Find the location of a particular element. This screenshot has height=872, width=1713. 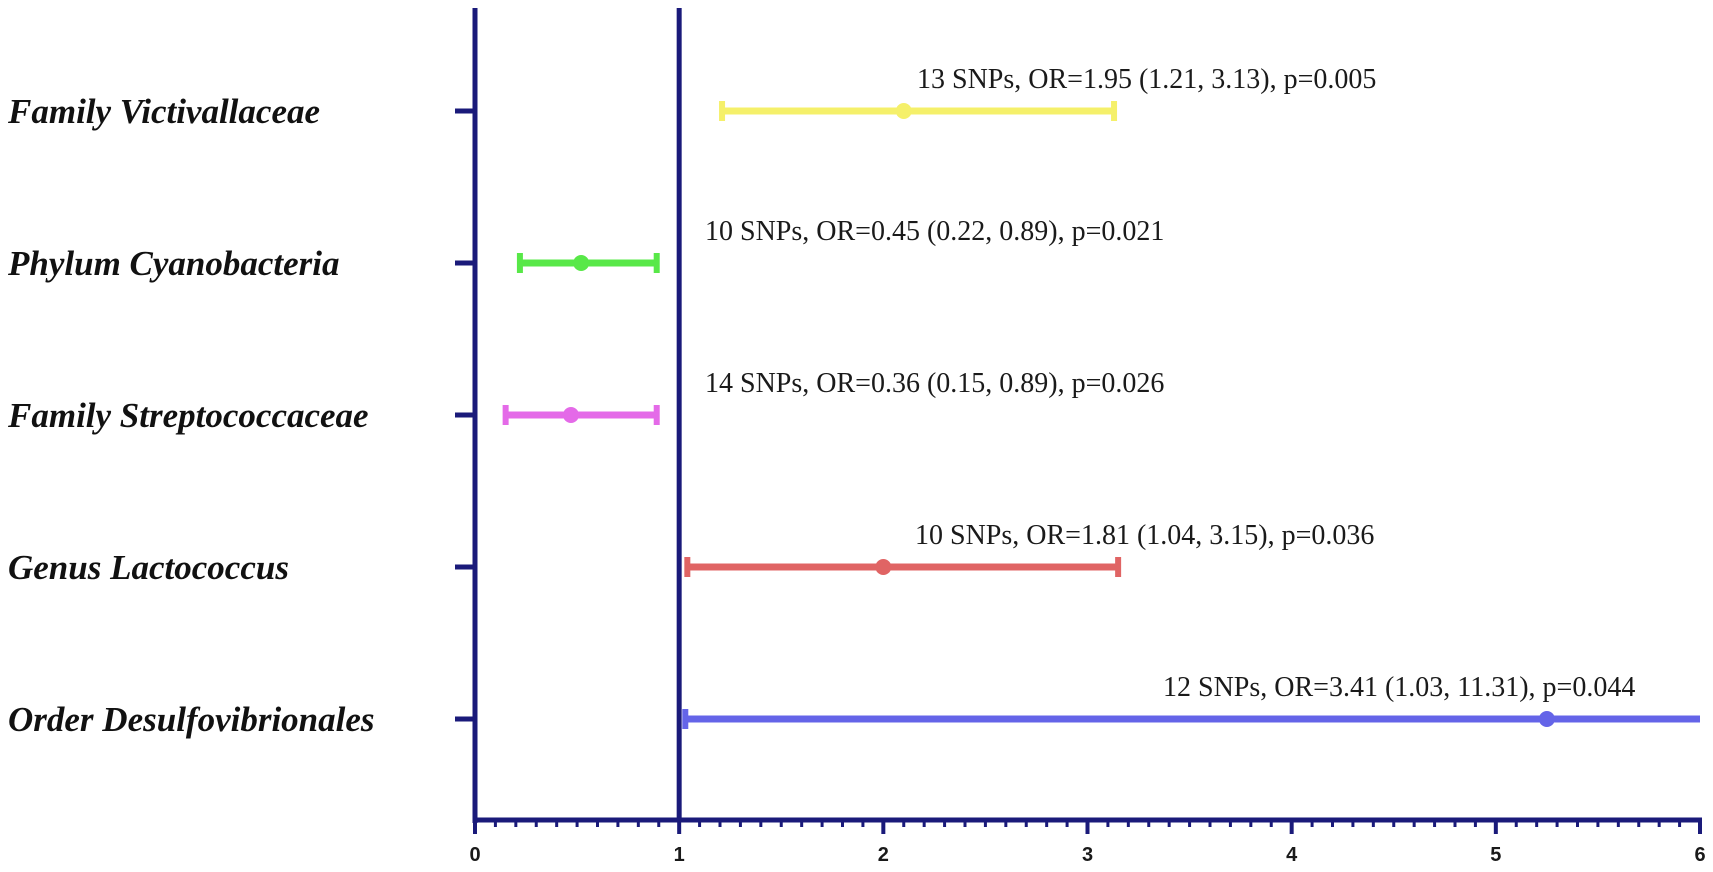

row-annotation: 10 SNPs, OR=0.45 (0.22, 0.89), p=0.021 is located at coordinates (934, 231).